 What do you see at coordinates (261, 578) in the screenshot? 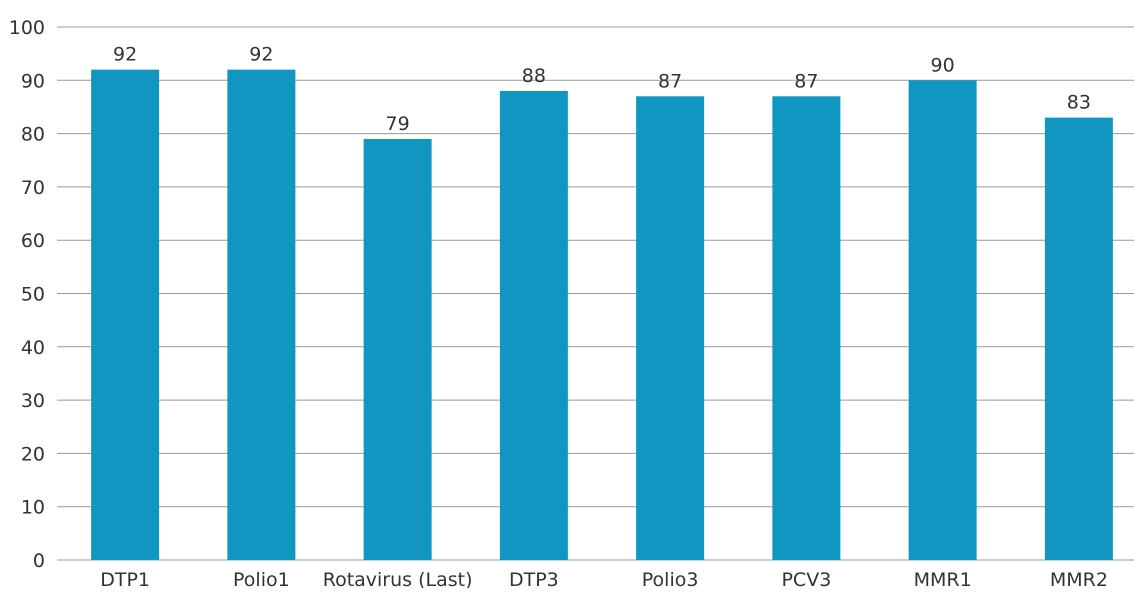
I see `category-label-1: Polio1` at bounding box center [261, 578].